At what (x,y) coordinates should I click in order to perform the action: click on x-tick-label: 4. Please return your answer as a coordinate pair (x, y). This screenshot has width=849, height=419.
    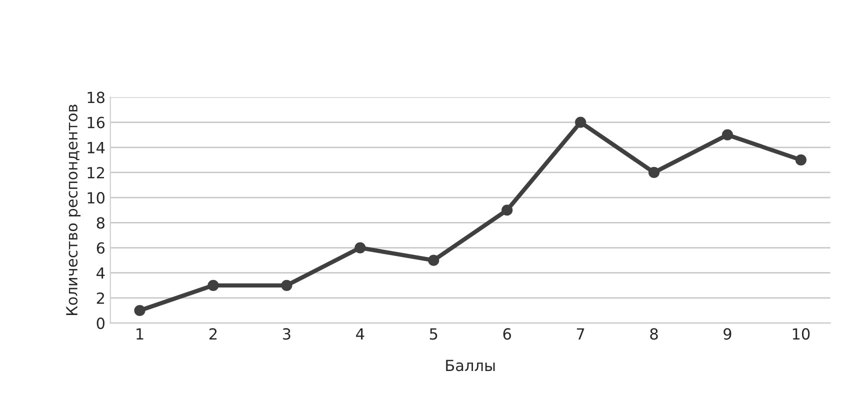
    Looking at the image, I should click on (360, 334).